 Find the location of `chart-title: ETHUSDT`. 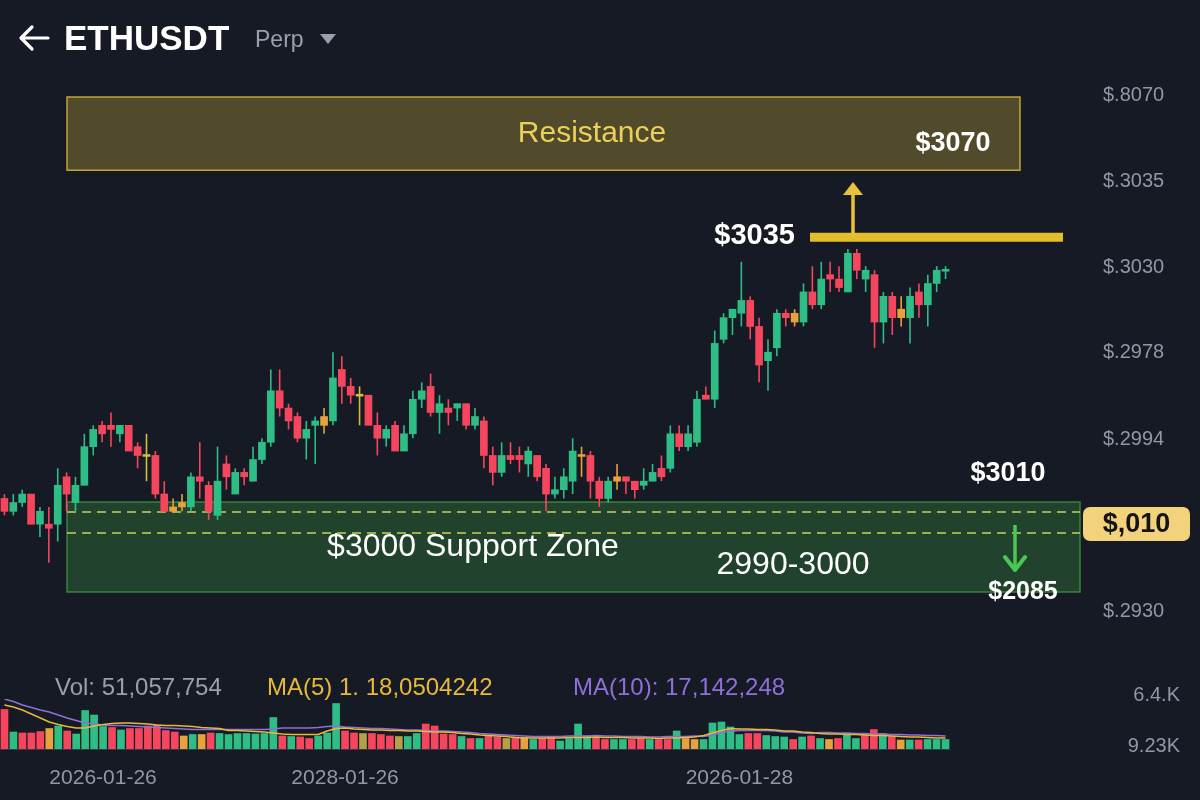

chart-title: ETHUSDT is located at coordinates (147, 38).